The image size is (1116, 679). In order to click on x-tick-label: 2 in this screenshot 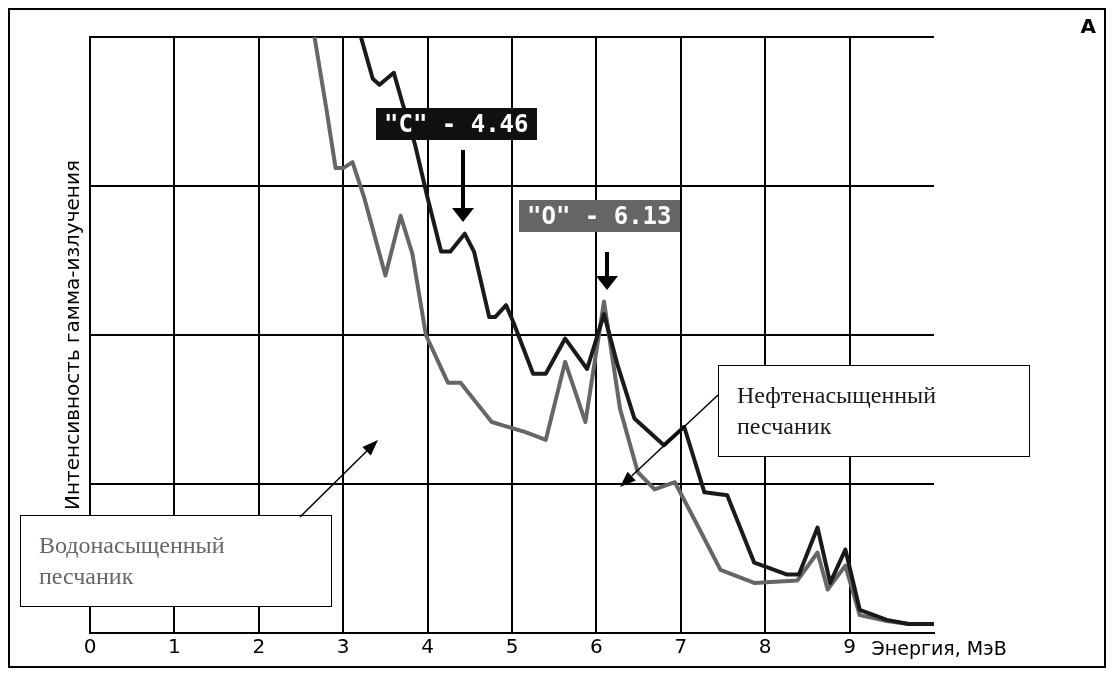, I will do `click(259, 646)`.